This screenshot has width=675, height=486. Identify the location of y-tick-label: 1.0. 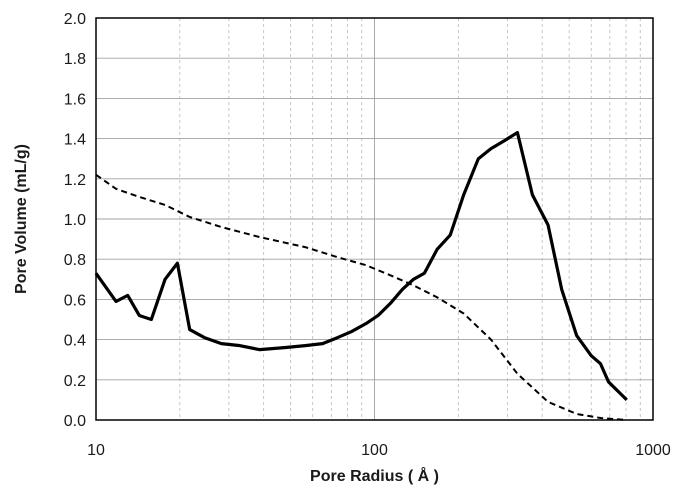
(75, 220).